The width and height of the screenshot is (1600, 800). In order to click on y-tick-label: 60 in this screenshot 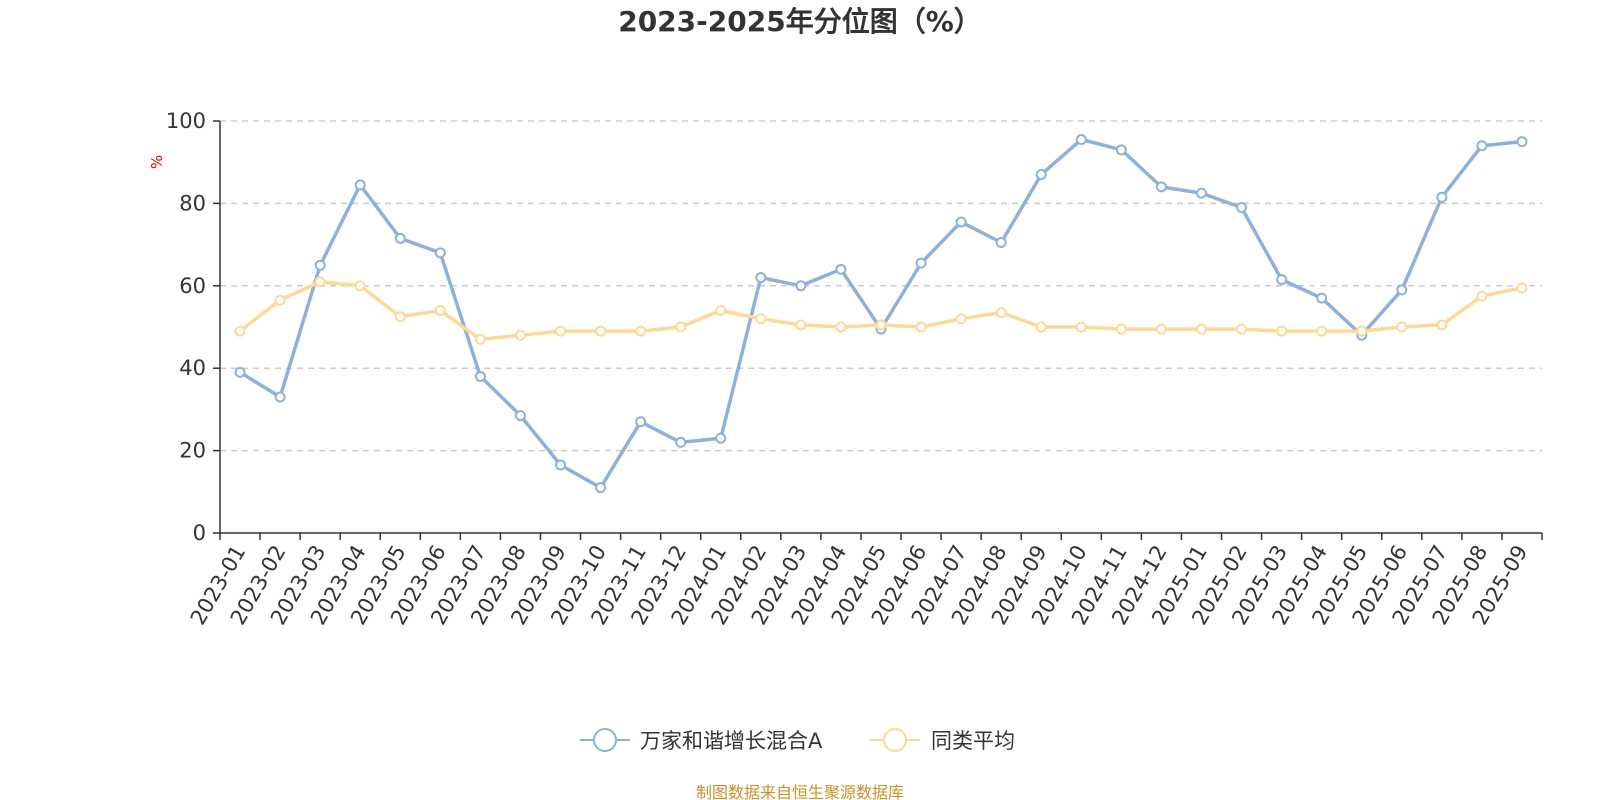, I will do `click(192, 286)`.